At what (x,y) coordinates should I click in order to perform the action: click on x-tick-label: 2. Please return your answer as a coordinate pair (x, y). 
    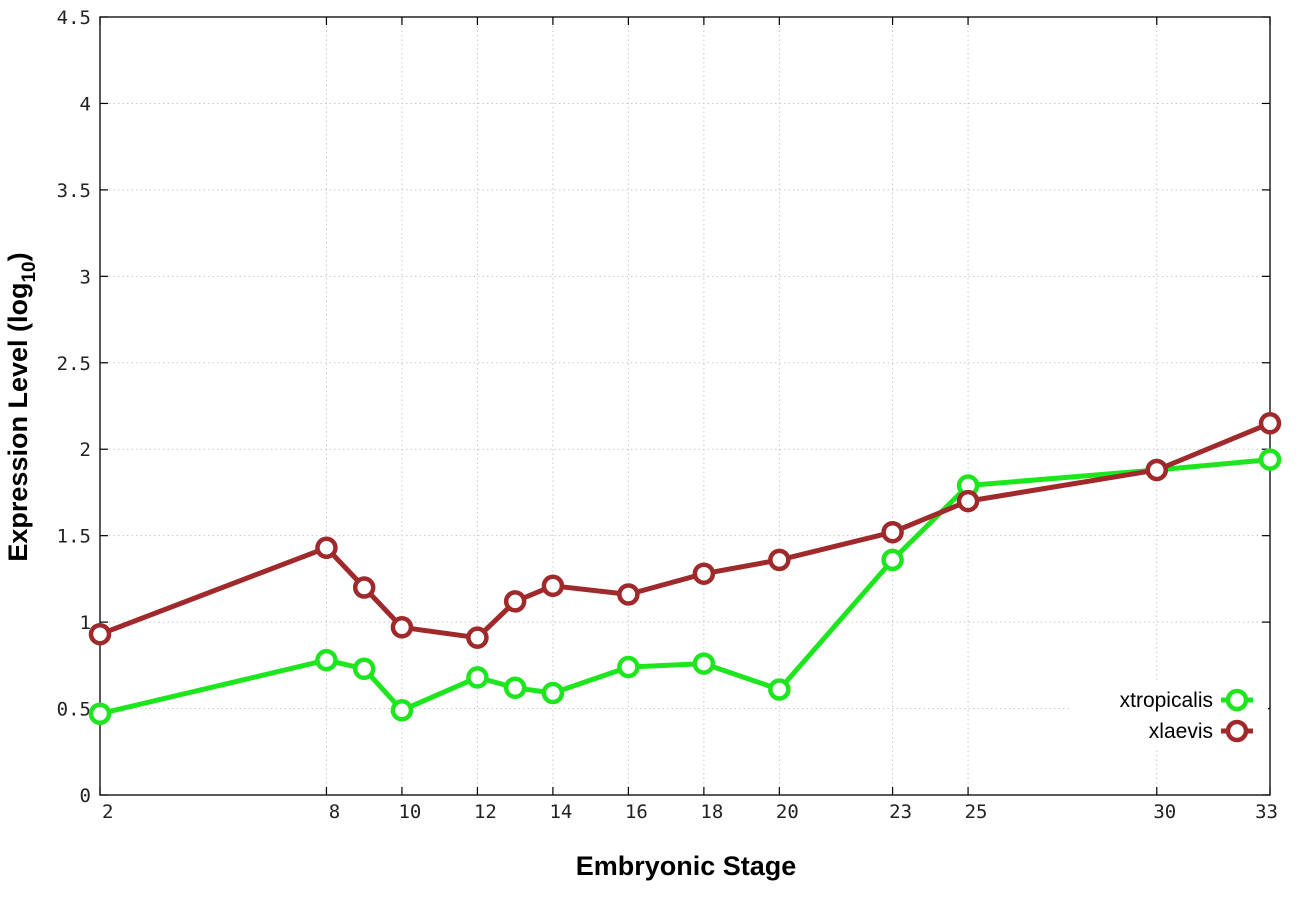
    Looking at the image, I should click on (107, 812).